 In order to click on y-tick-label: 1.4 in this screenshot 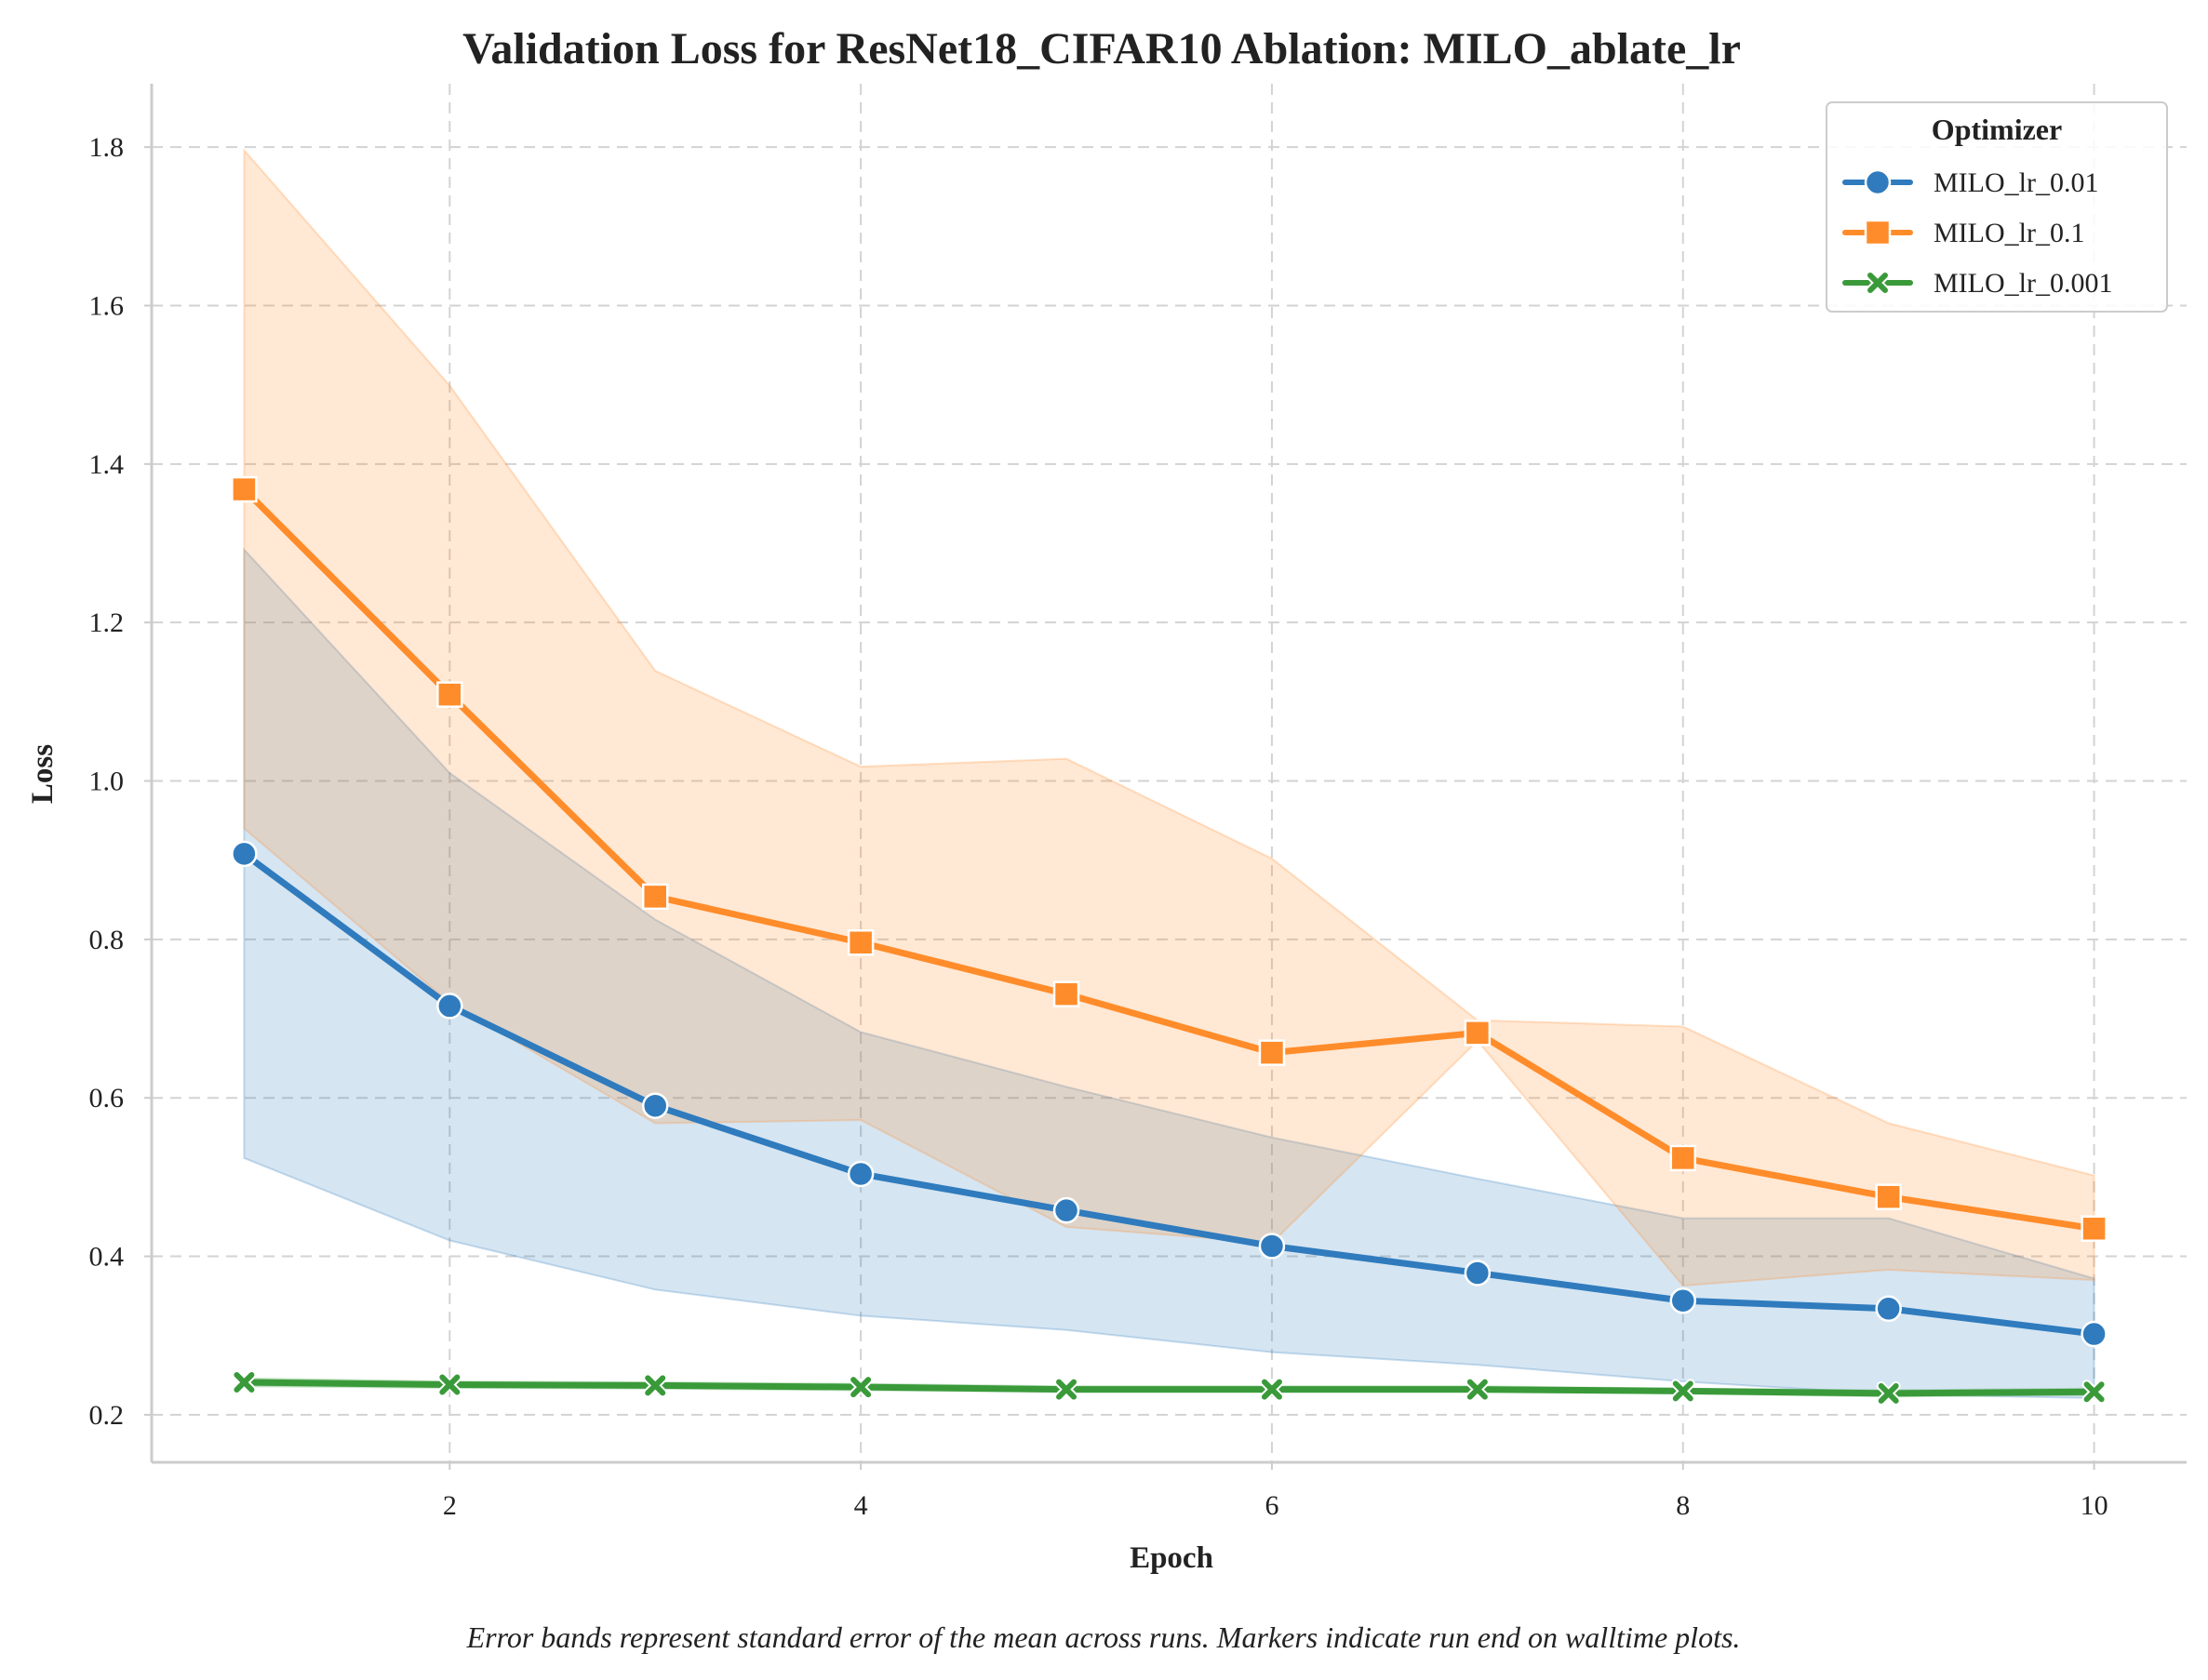, I will do `click(107, 464)`.